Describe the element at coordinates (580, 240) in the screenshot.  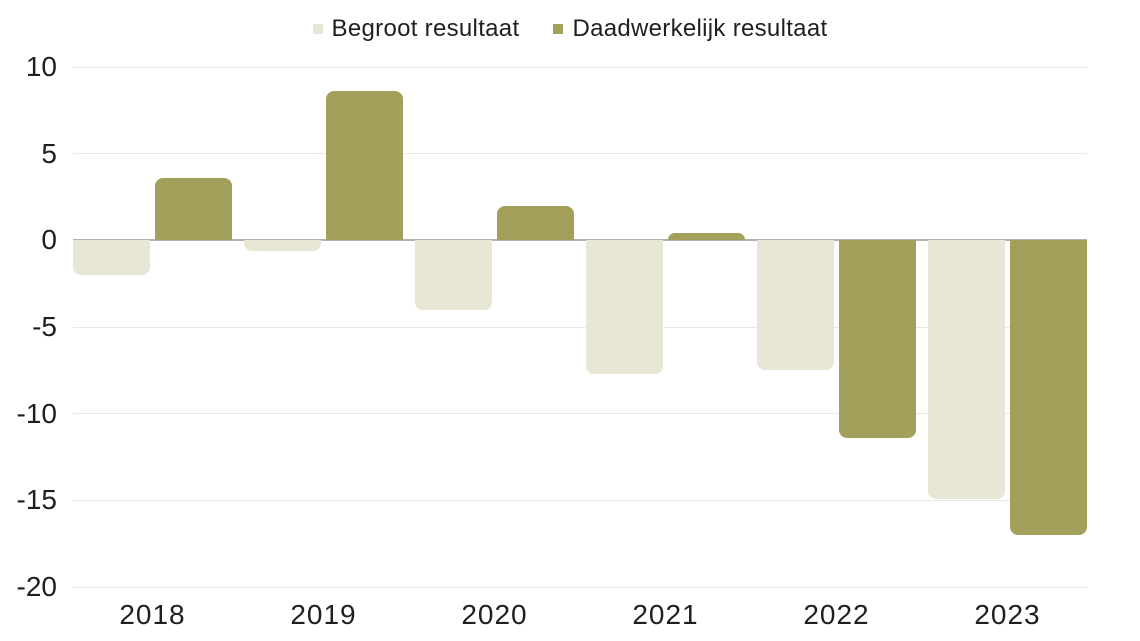
I see `zero-line` at that location.